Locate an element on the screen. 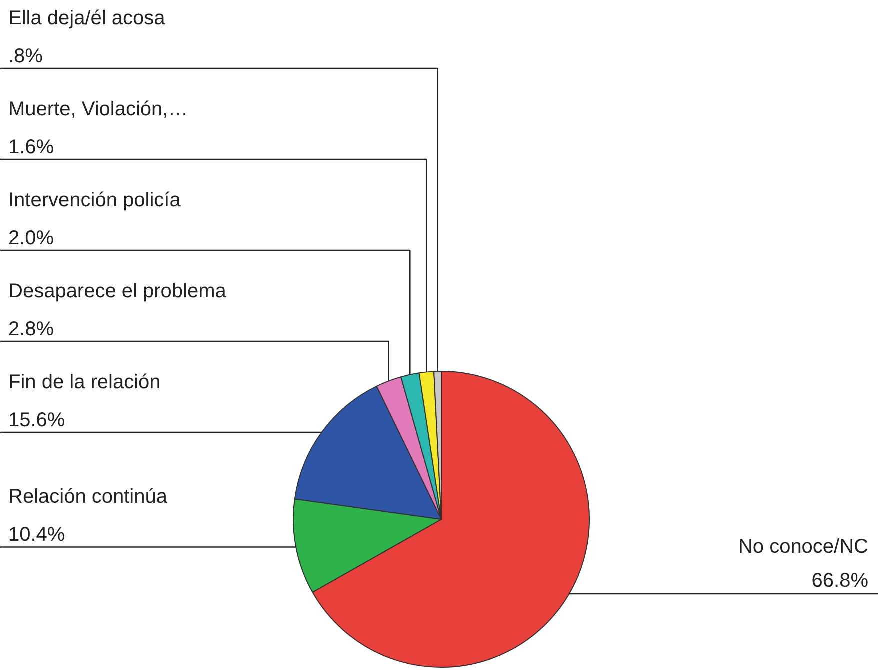  data-label: 1.6% is located at coordinates (31, 147).